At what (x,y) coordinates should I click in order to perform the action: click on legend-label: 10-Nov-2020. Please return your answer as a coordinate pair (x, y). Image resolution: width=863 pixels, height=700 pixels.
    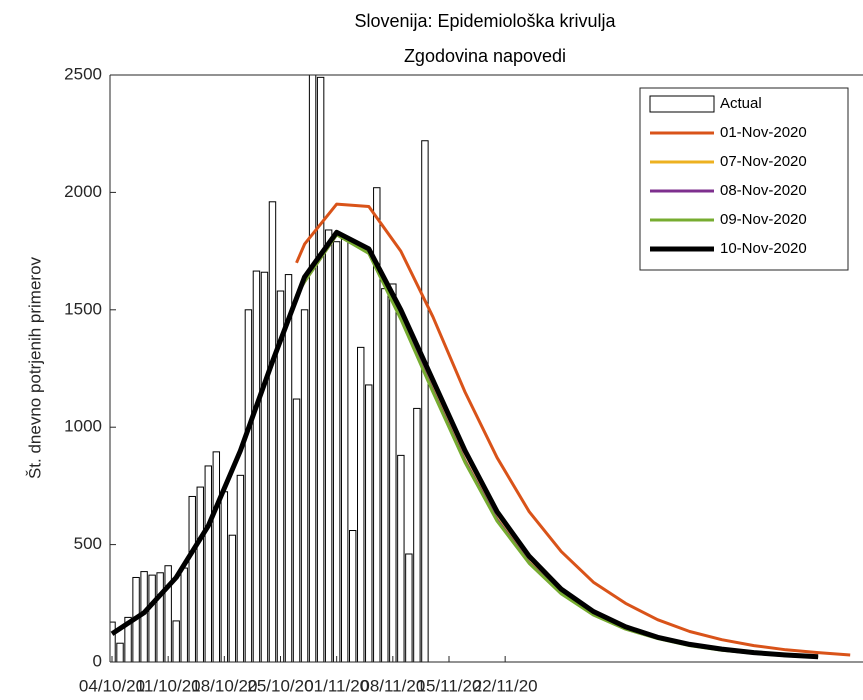
    Looking at the image, I should click on (763, 248).